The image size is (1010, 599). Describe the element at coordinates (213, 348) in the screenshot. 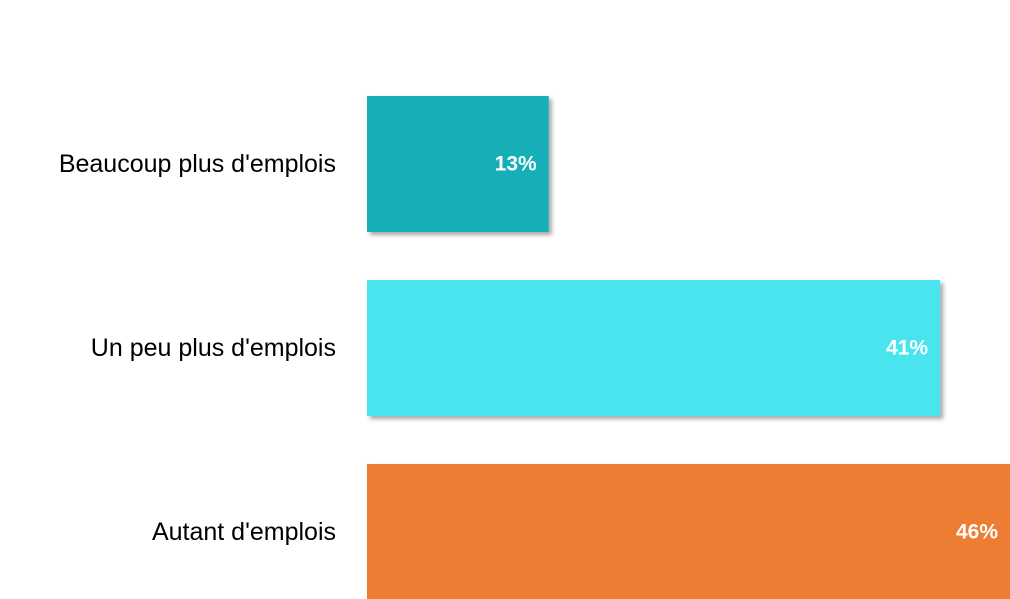

I see `category-label-1: Un peu plus d'emplois` at that location.